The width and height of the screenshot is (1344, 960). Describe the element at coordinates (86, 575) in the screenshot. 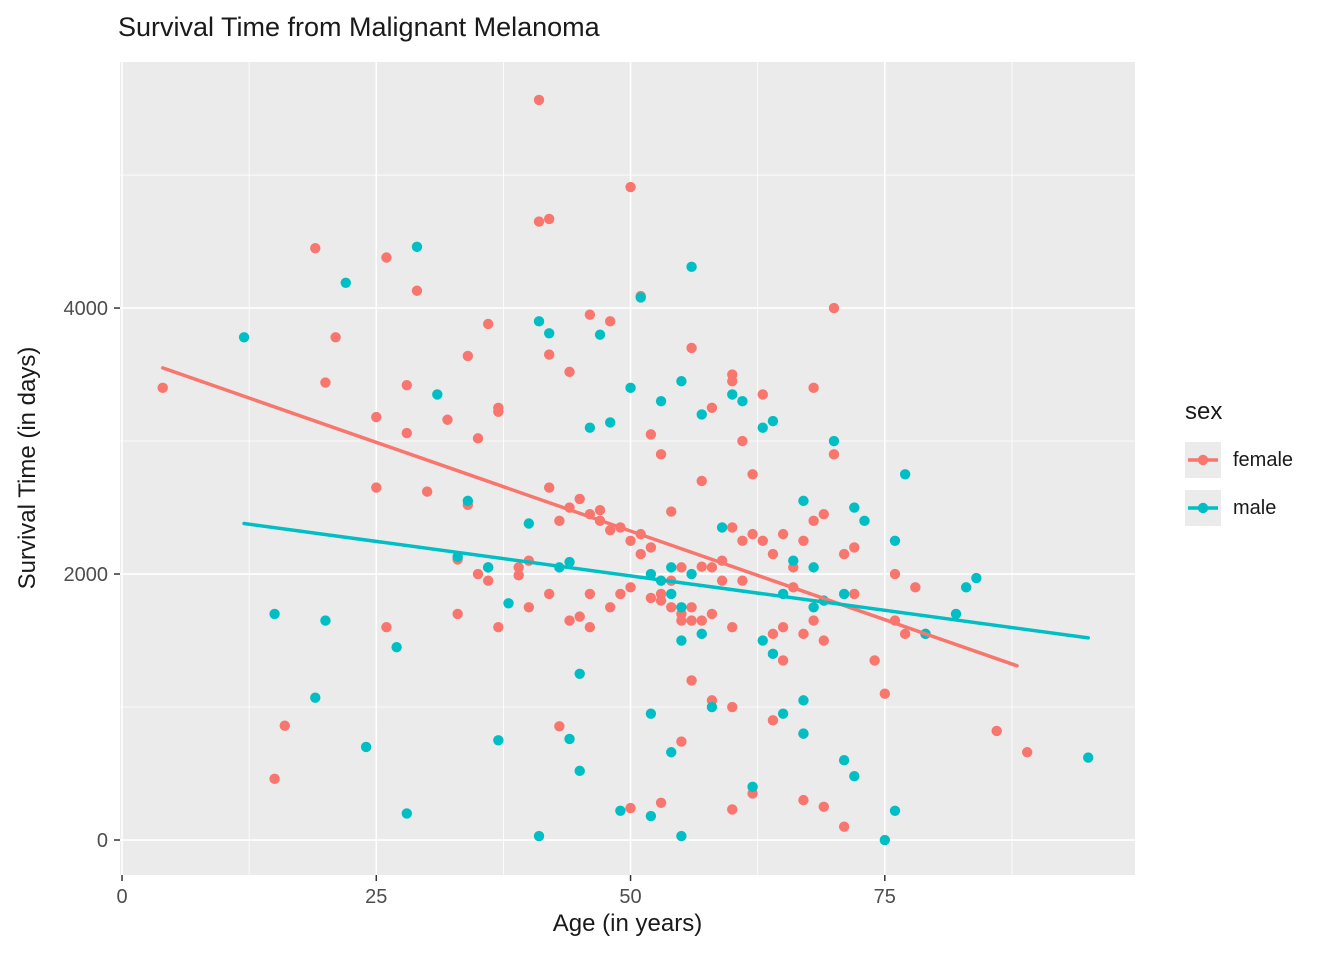

I see `y-tick-label: 2000` at that location.